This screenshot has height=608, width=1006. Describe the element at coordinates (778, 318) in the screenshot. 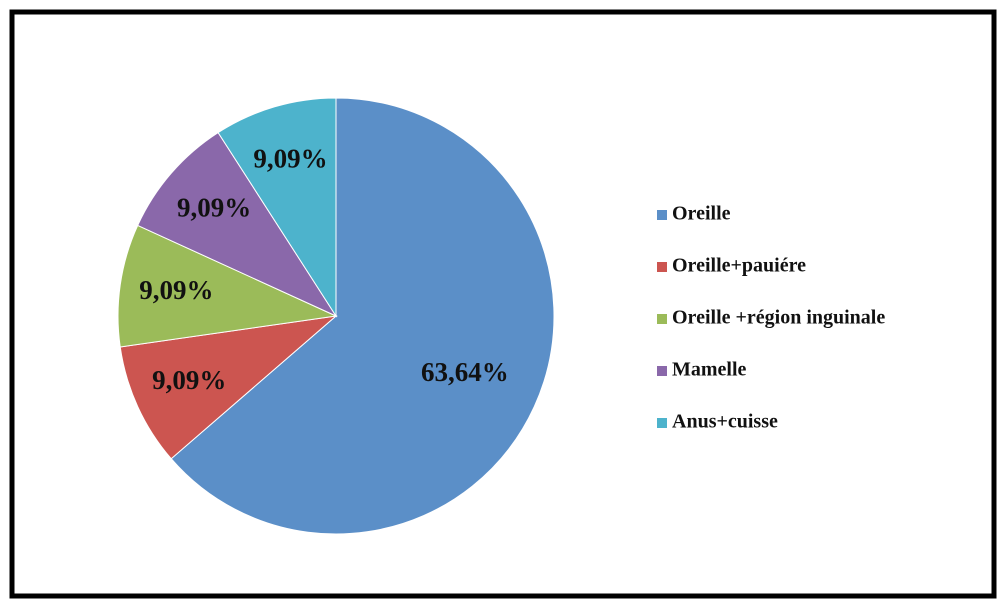

I see `legend-label: Oreille +région inguinale` at that location.